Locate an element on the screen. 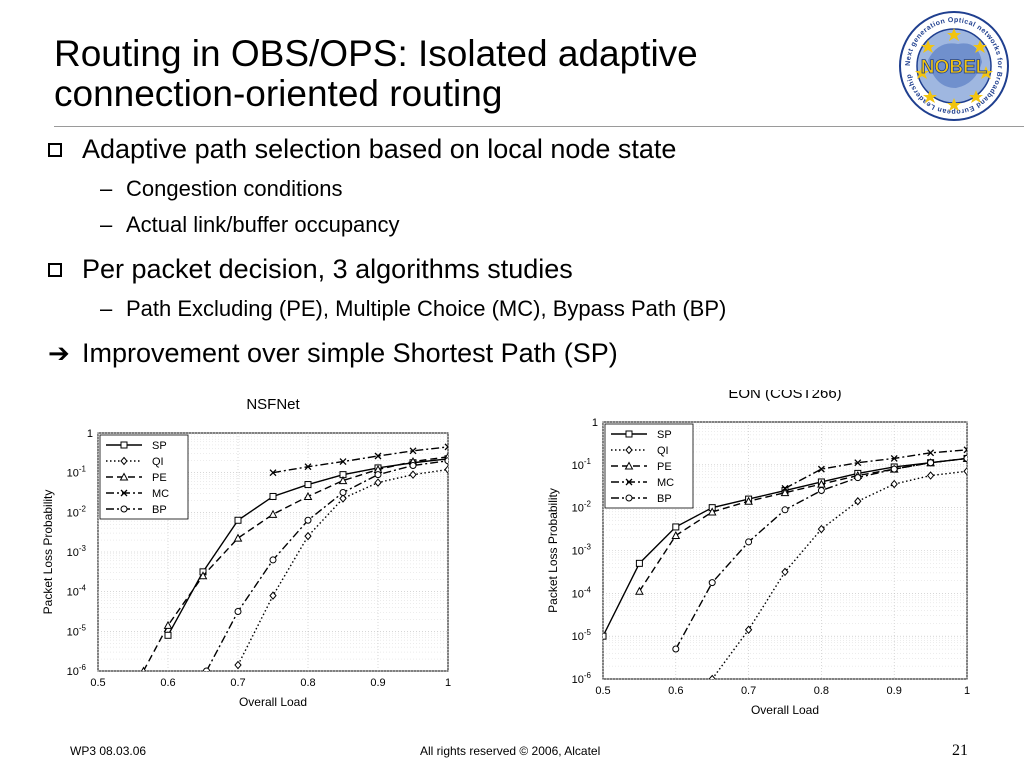 The width and height of the screenshot is (1024, 768). logo-text: NOBEL is located at coordinates (954, 67).